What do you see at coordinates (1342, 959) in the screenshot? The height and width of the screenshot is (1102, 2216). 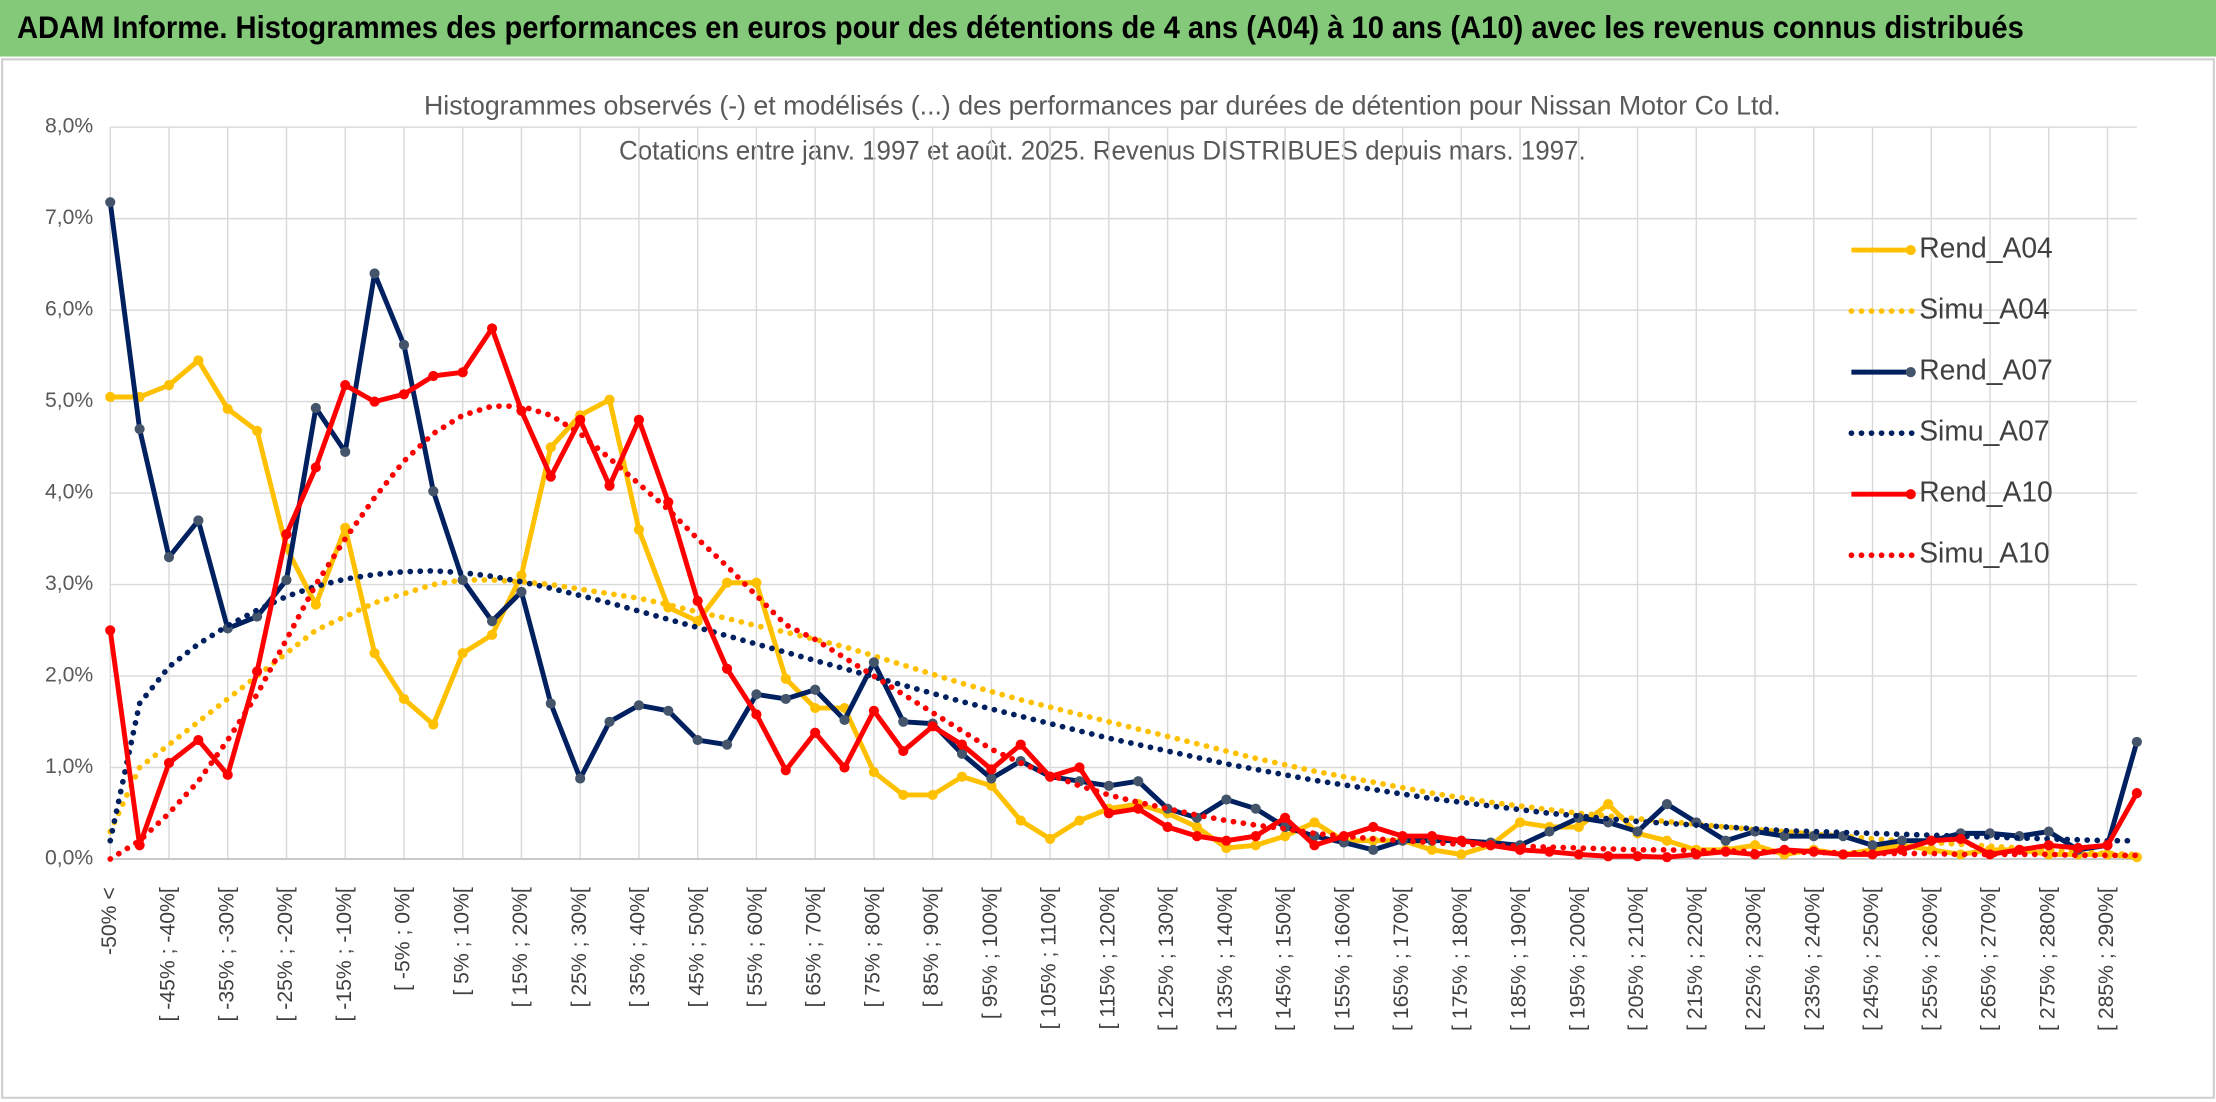 I see `x-tick-label: [ 155% ; 160%[` at bounding box center [1342, 959].